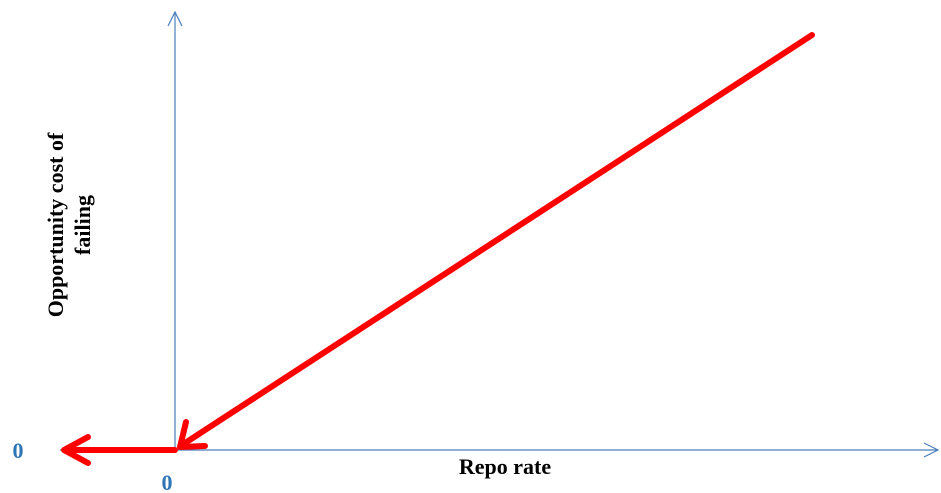  I want to click on x-axis-arrow, so click(931, 450).